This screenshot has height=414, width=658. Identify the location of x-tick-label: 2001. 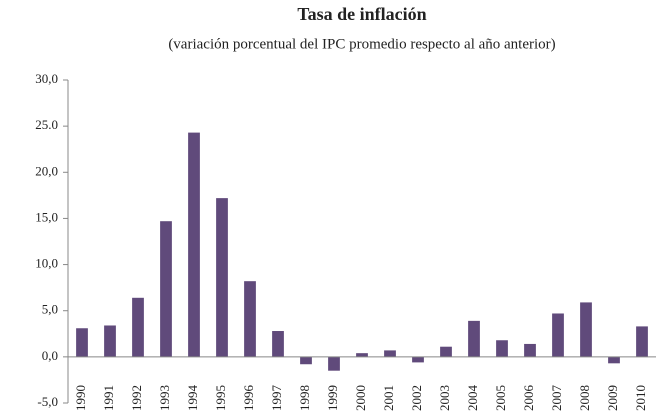
(388, 398).